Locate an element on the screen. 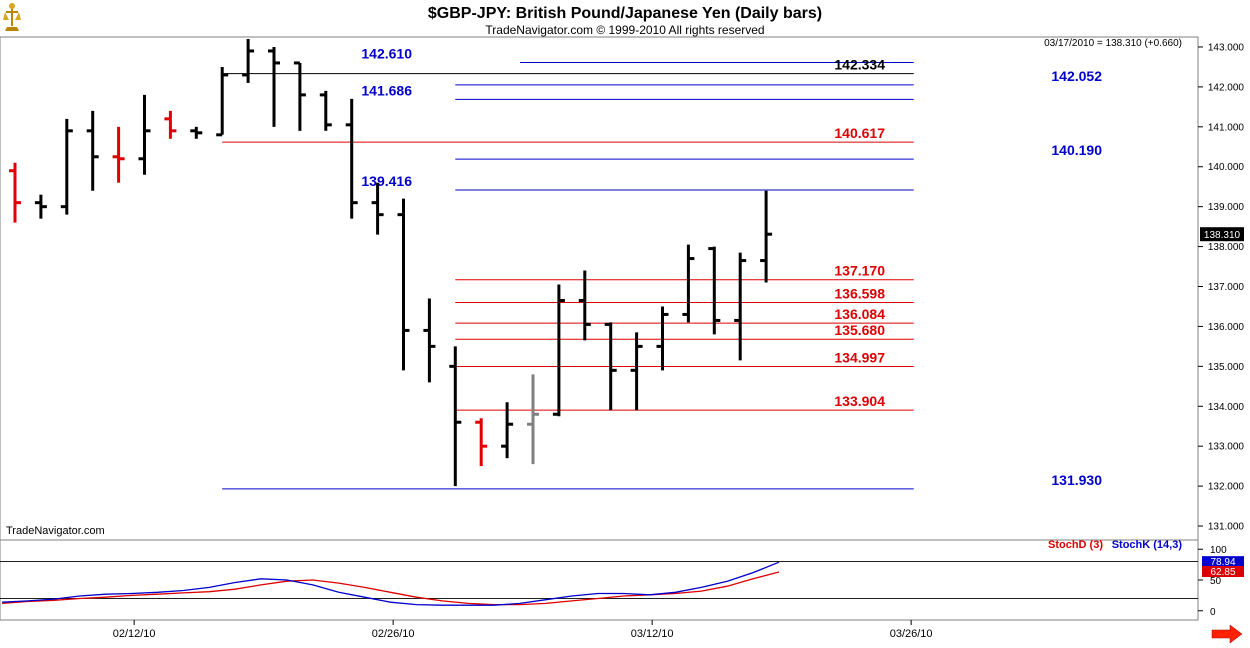 This screenshot has width=1250, height=648. level-label: 131.930 is located at coordinates (1076, 480).